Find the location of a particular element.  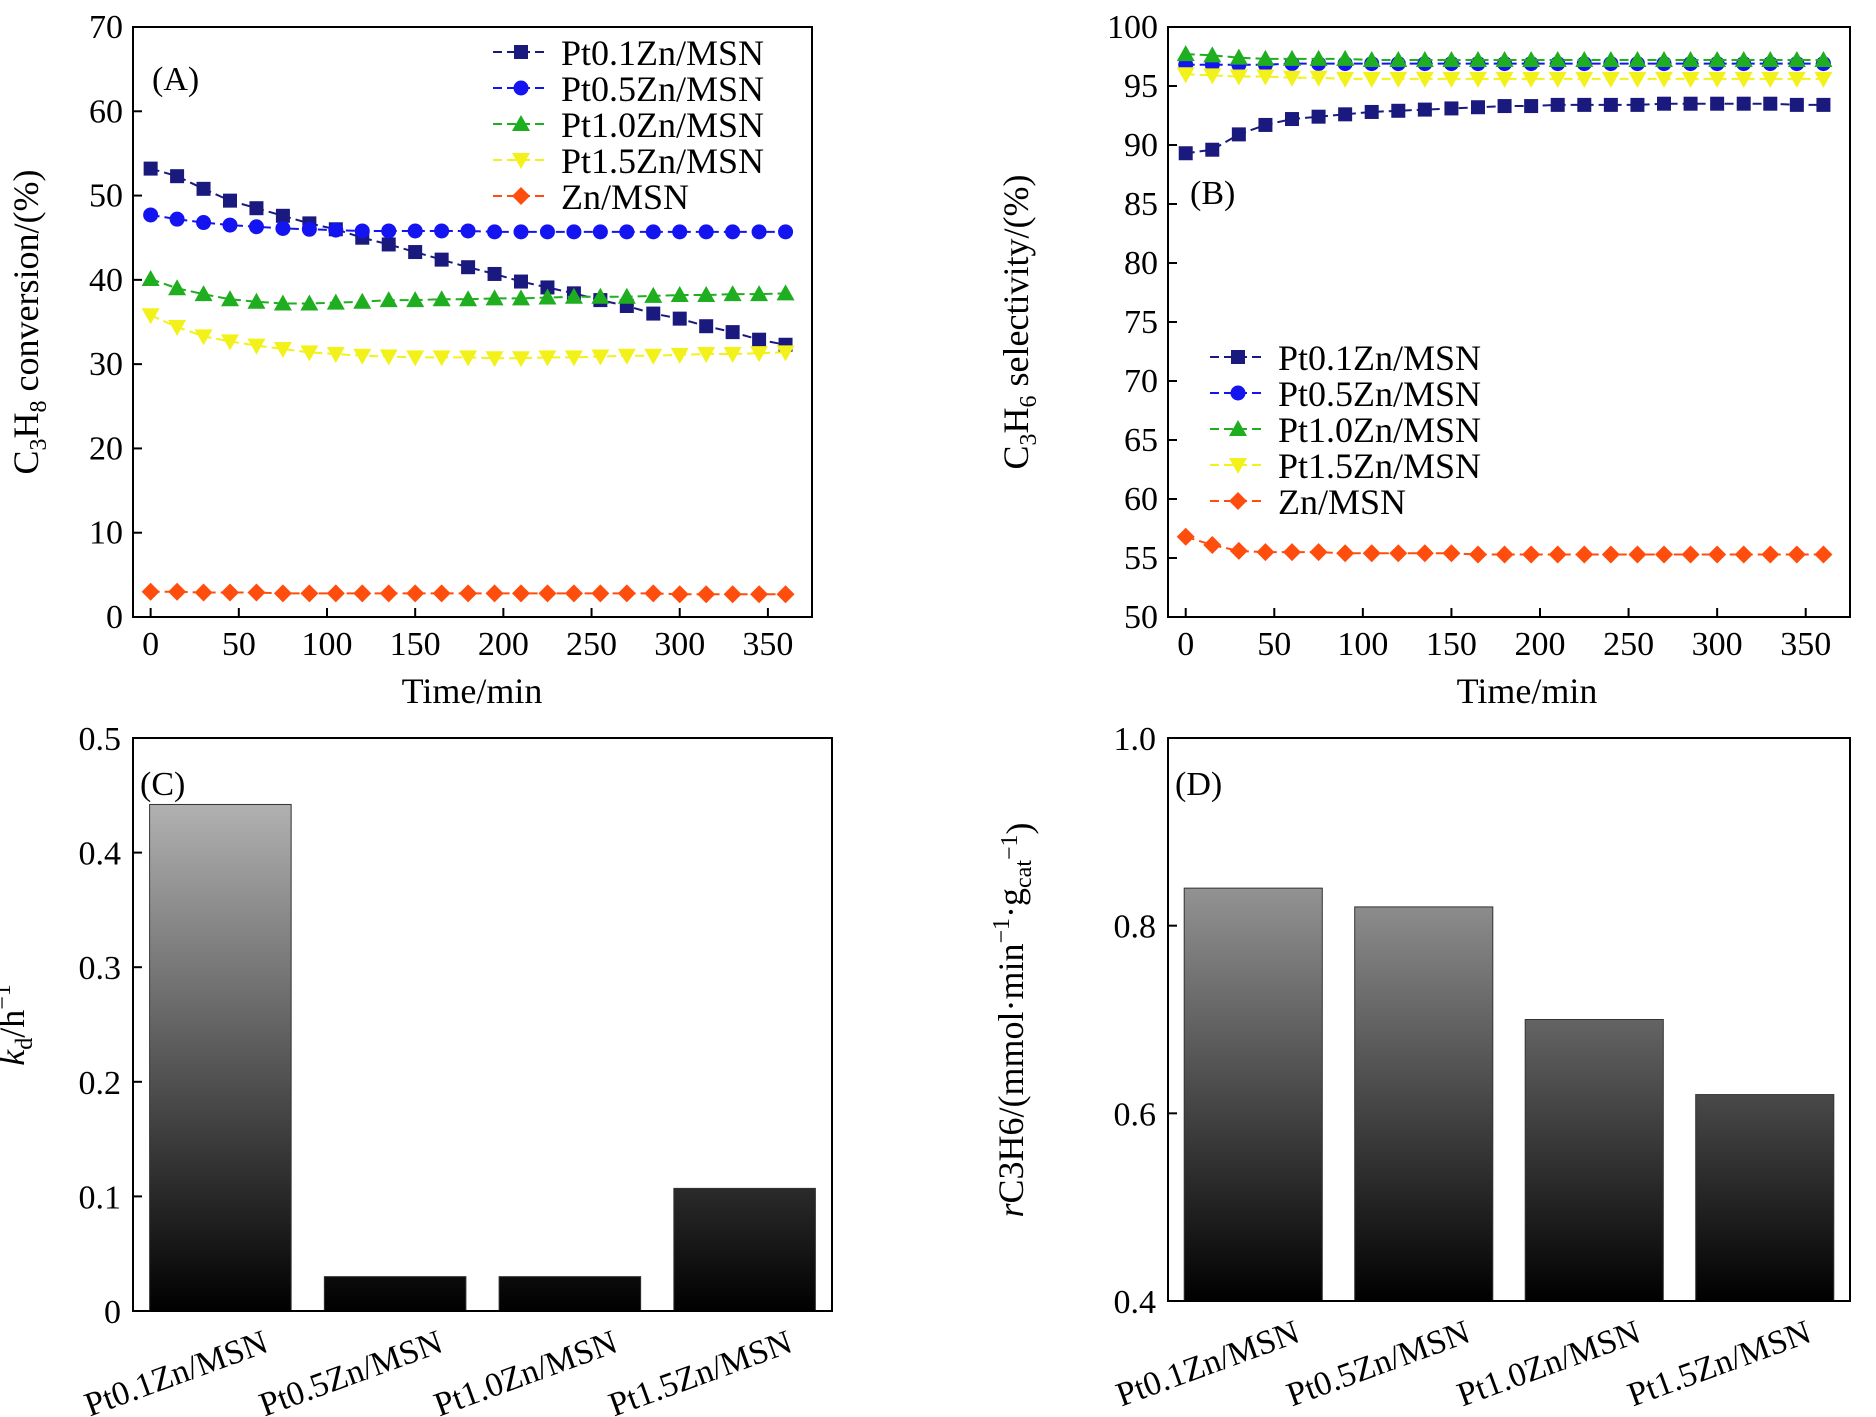

legend-item-pt0-5zn-msn: Pt0.5Zn/MSN is located at coordinates (1345, 394).